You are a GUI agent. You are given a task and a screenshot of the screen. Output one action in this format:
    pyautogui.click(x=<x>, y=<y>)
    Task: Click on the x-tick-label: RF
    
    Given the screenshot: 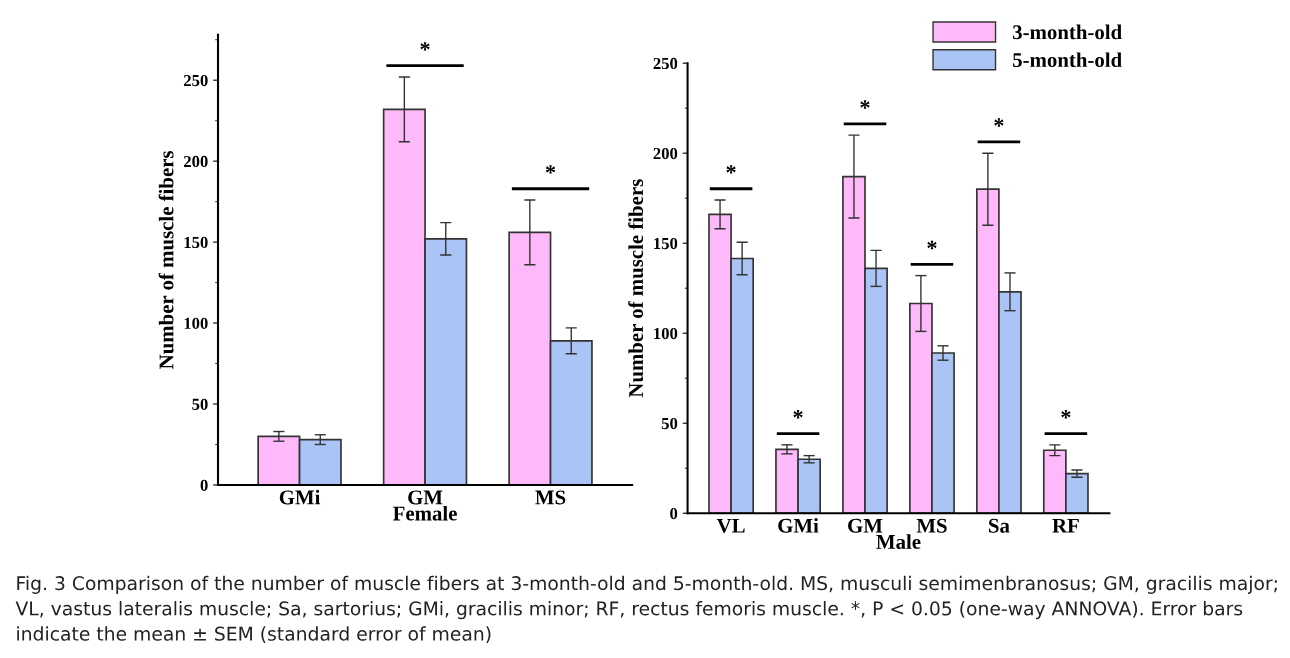 What is the action you would take?
    pyautogui.click(x=1065, y=525)
    